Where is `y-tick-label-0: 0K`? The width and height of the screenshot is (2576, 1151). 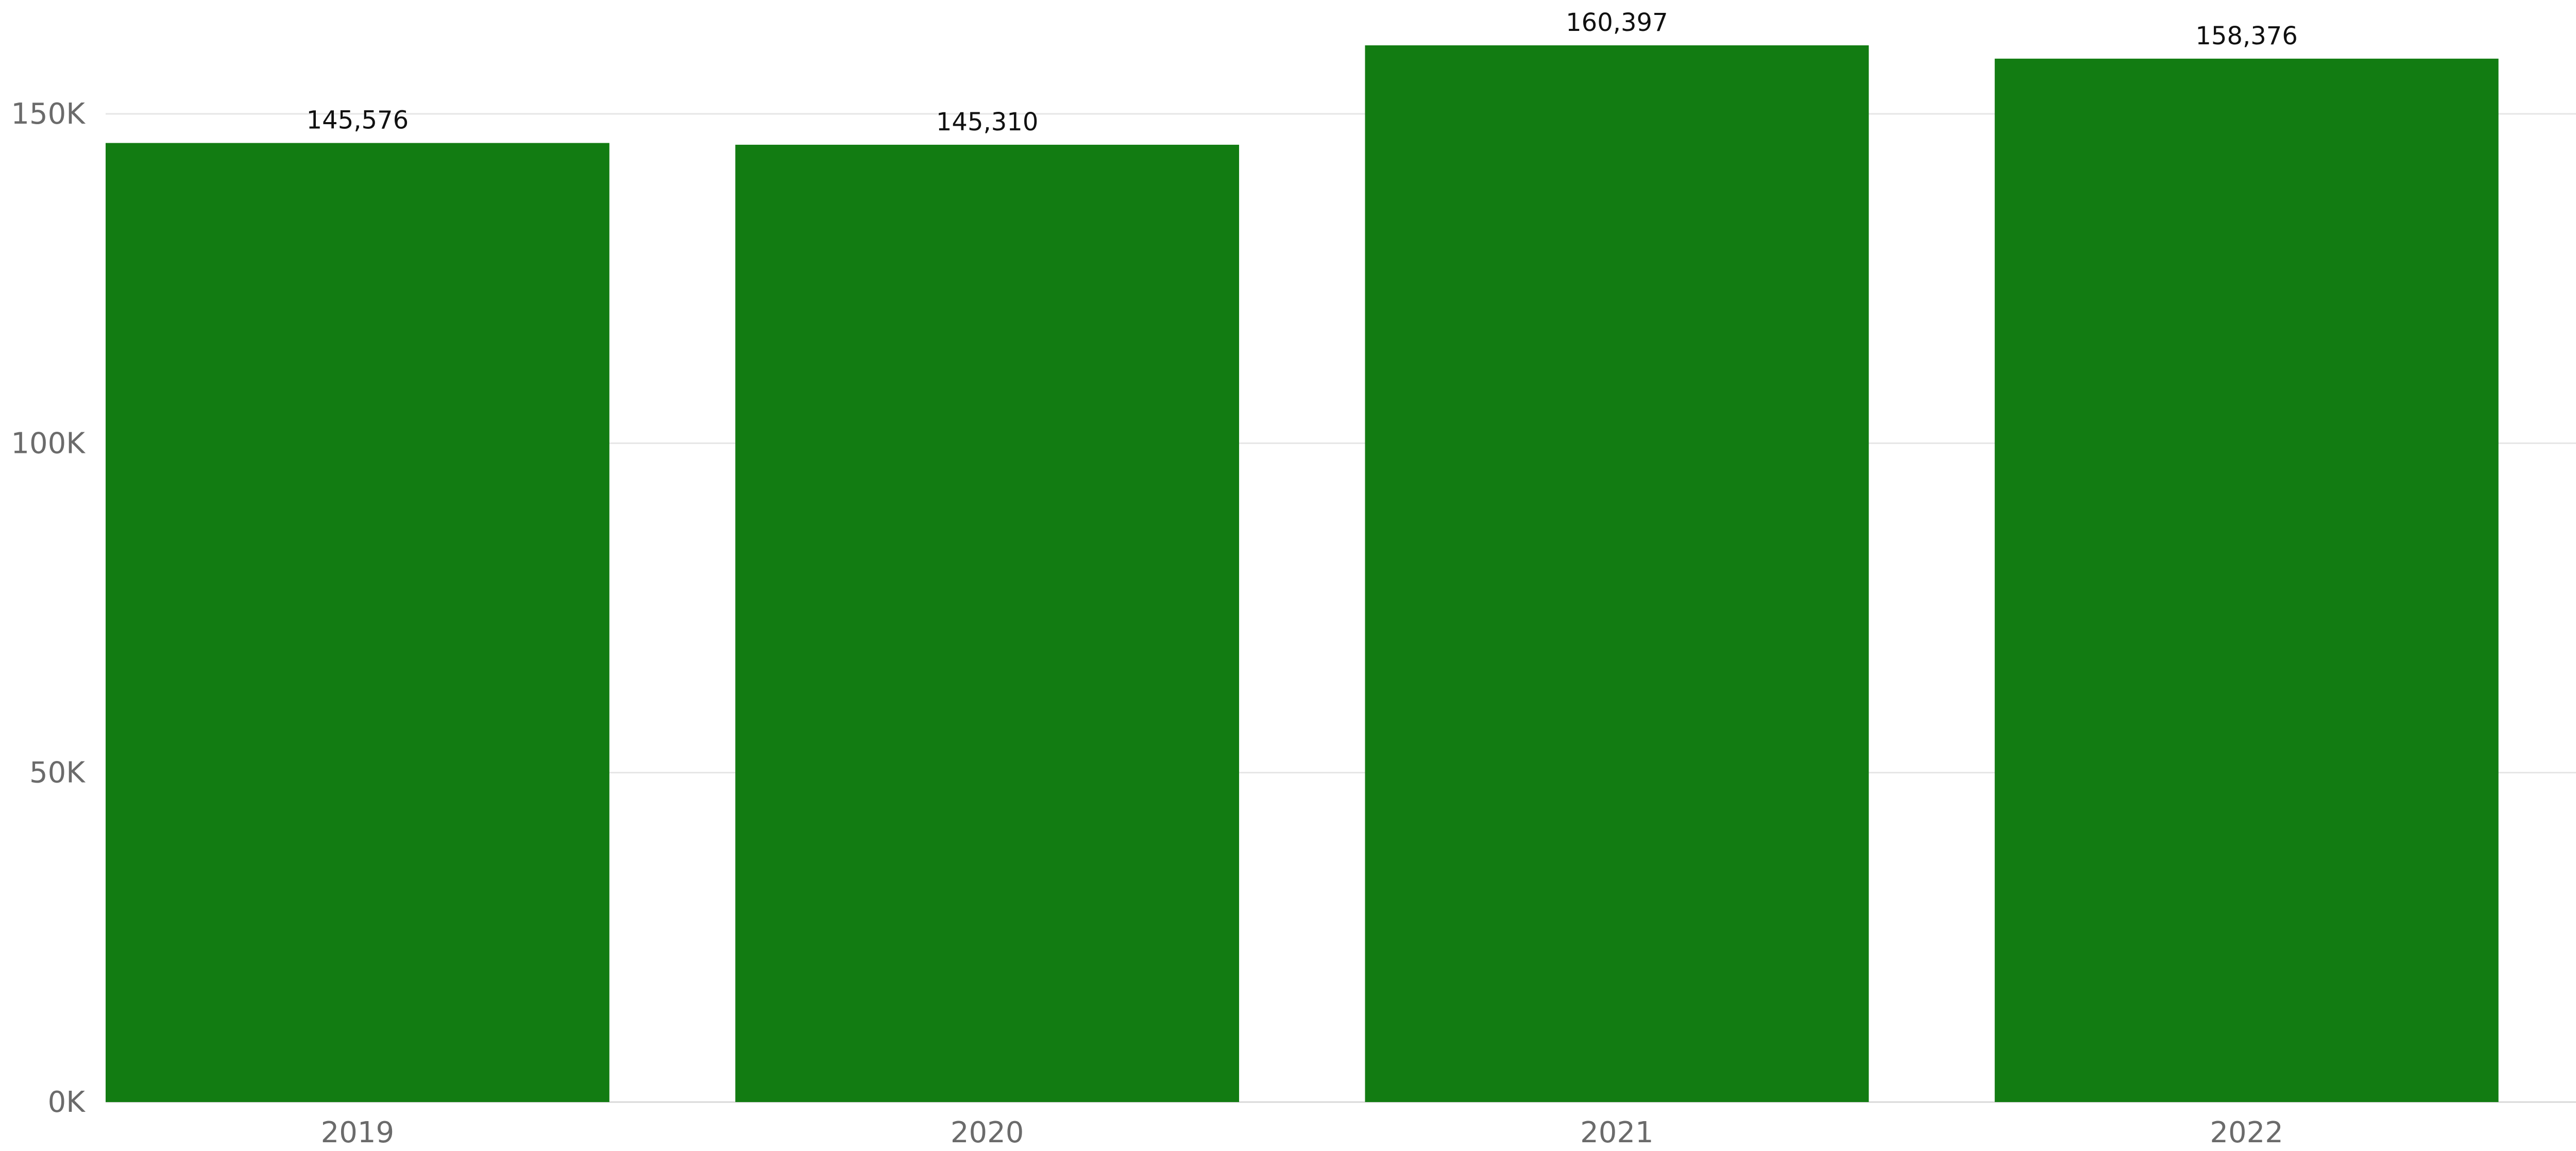
y-tick-label-0: 0K is located at coordinates (67, 1102).